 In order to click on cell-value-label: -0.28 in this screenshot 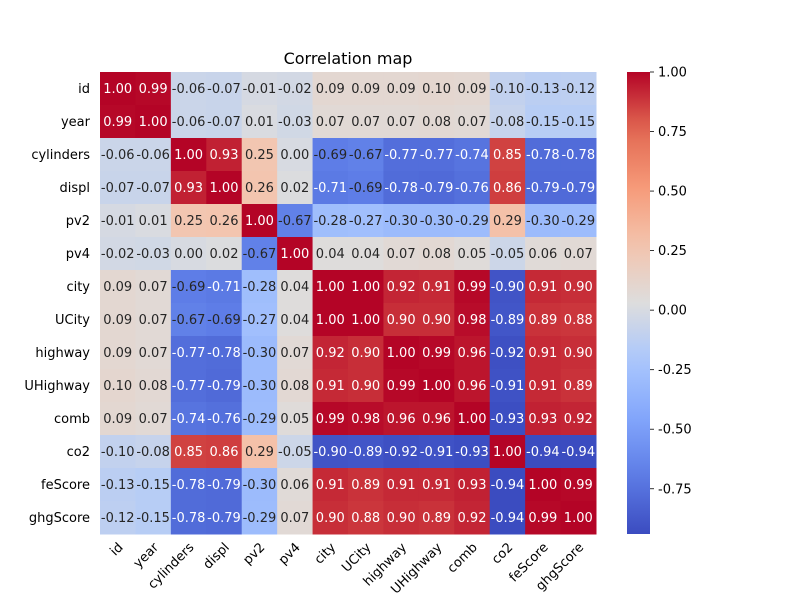, I will do `click(260, 287)`.